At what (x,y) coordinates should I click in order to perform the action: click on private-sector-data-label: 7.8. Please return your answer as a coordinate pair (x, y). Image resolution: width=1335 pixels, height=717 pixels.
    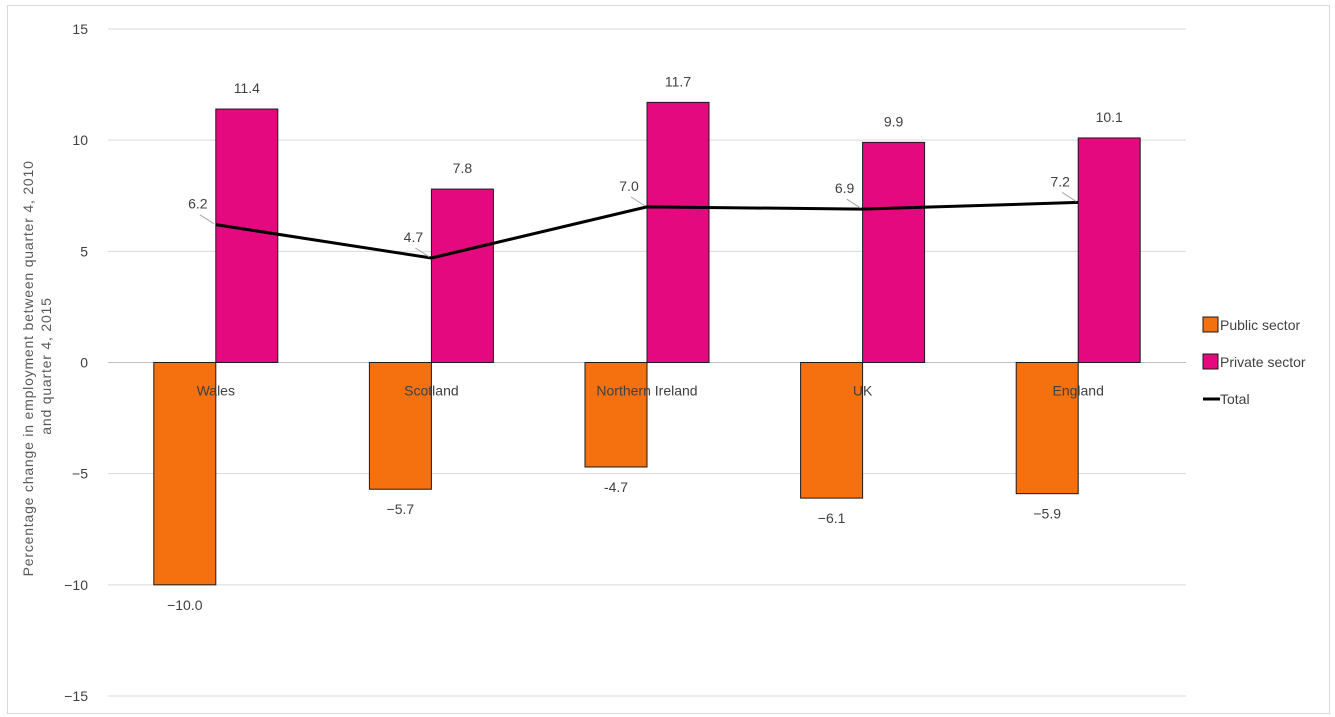
    Looking at the image, I should click on (463, 168).